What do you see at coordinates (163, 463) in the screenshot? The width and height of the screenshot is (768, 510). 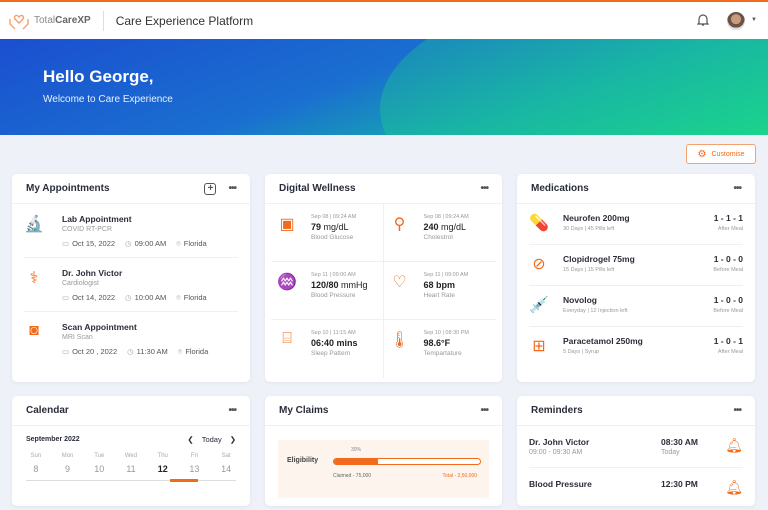 I see `calendar-day: Thu 12` at bounding box center [163, 463].